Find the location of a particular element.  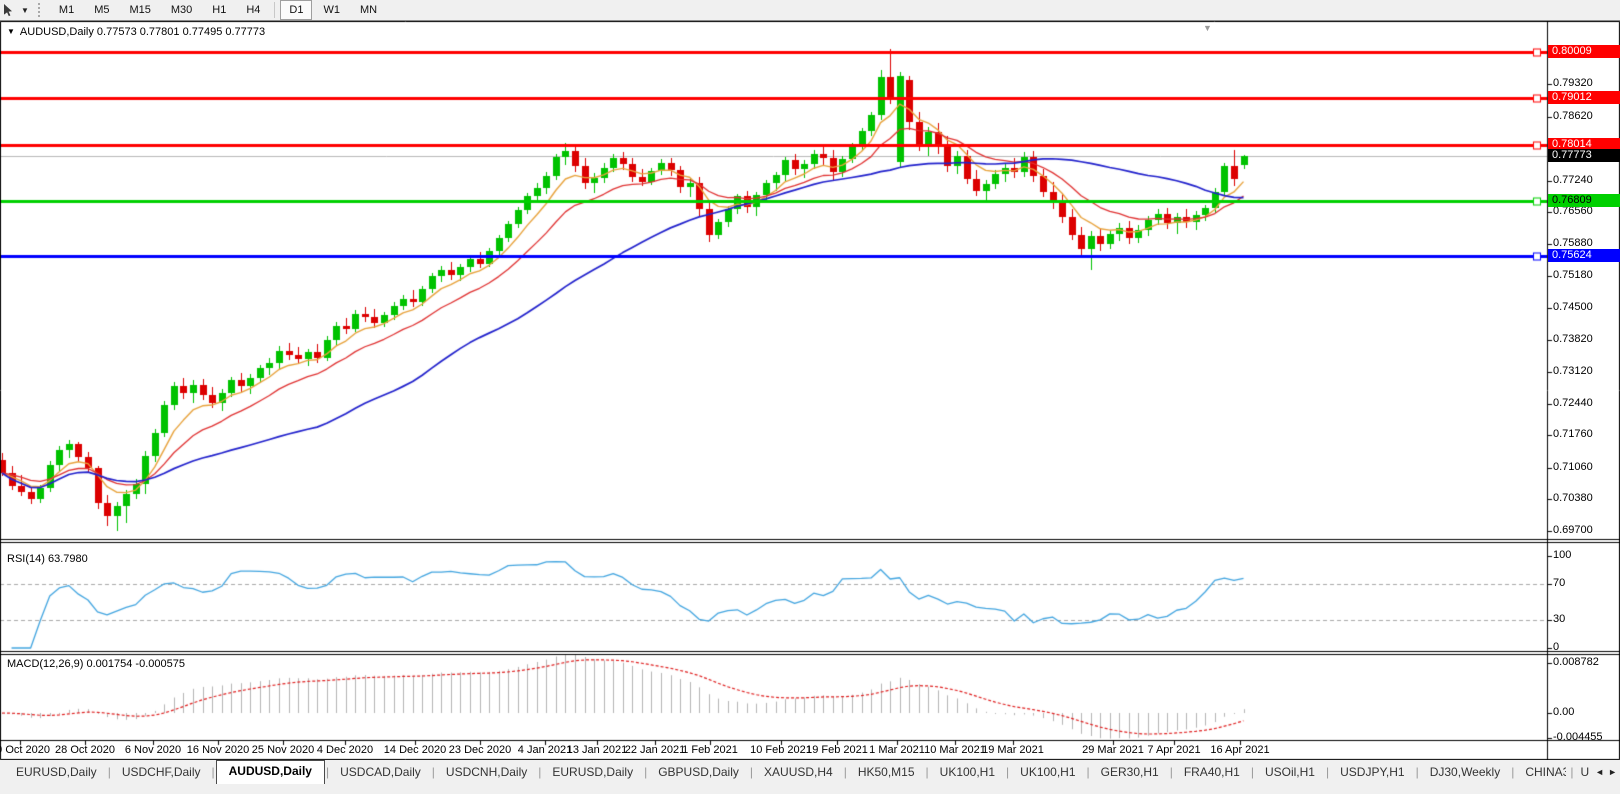

timeframe-button-h4: H4 is located at coordinates (253, 10).